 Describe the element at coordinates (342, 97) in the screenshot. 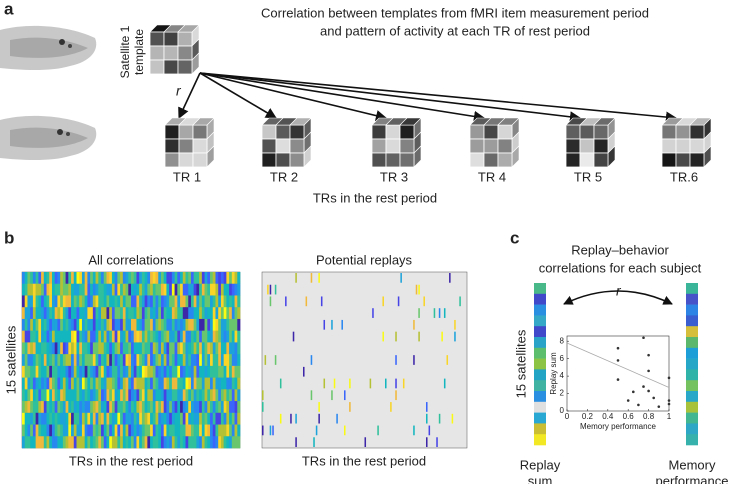

I see `arrow` at that location.